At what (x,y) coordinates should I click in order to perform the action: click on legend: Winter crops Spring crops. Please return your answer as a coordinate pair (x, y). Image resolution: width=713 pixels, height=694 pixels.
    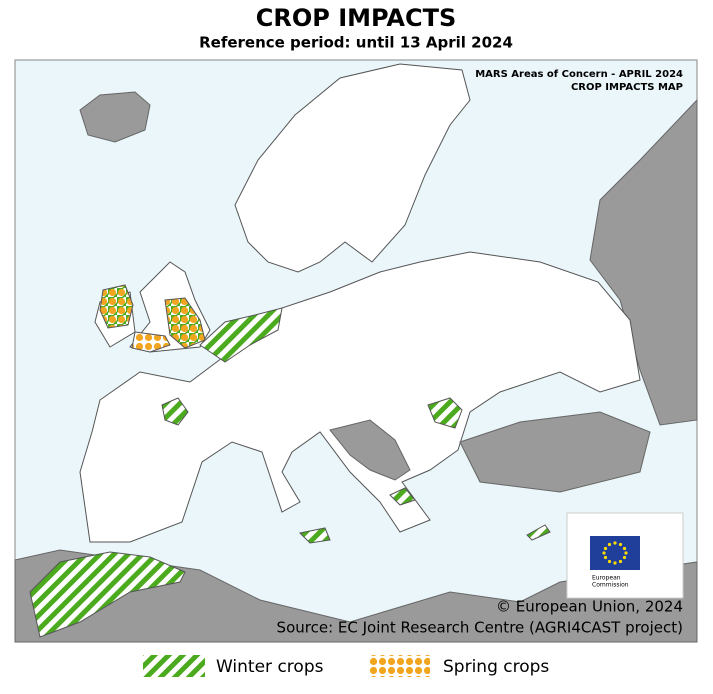
    Looking at the image, I should click on (346, 666).